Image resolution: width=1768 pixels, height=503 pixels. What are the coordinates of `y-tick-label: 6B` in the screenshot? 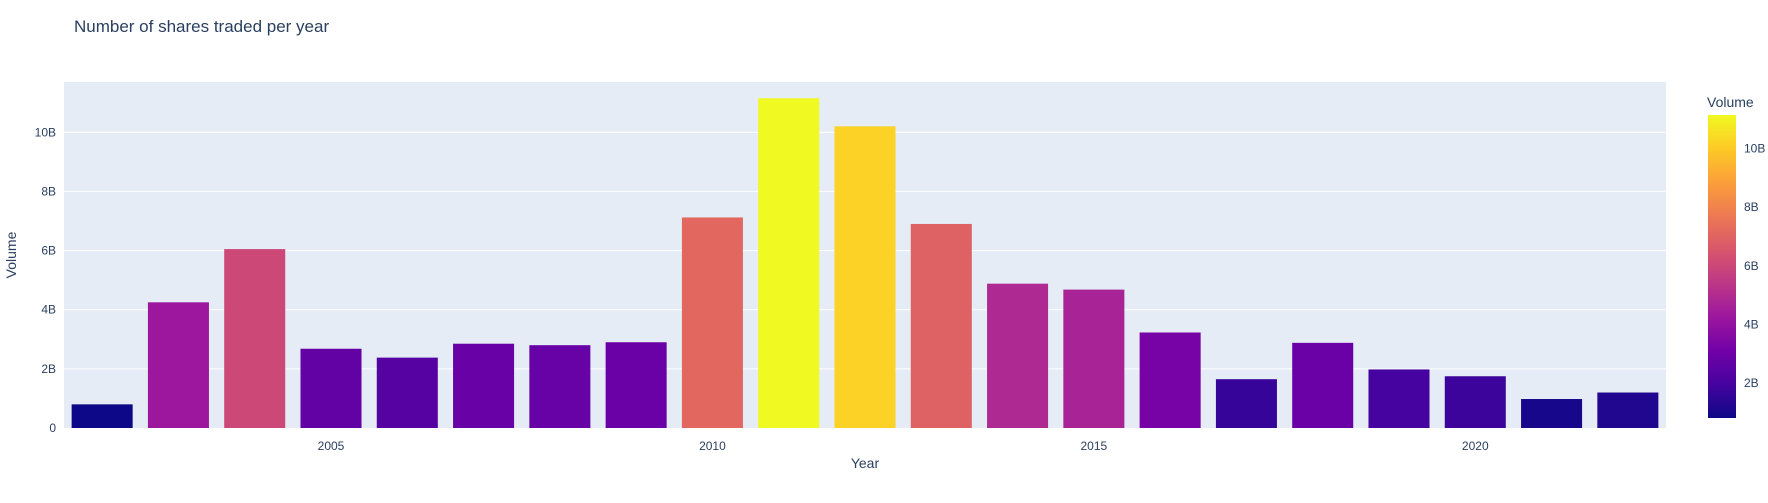 It's located at (48, 251).